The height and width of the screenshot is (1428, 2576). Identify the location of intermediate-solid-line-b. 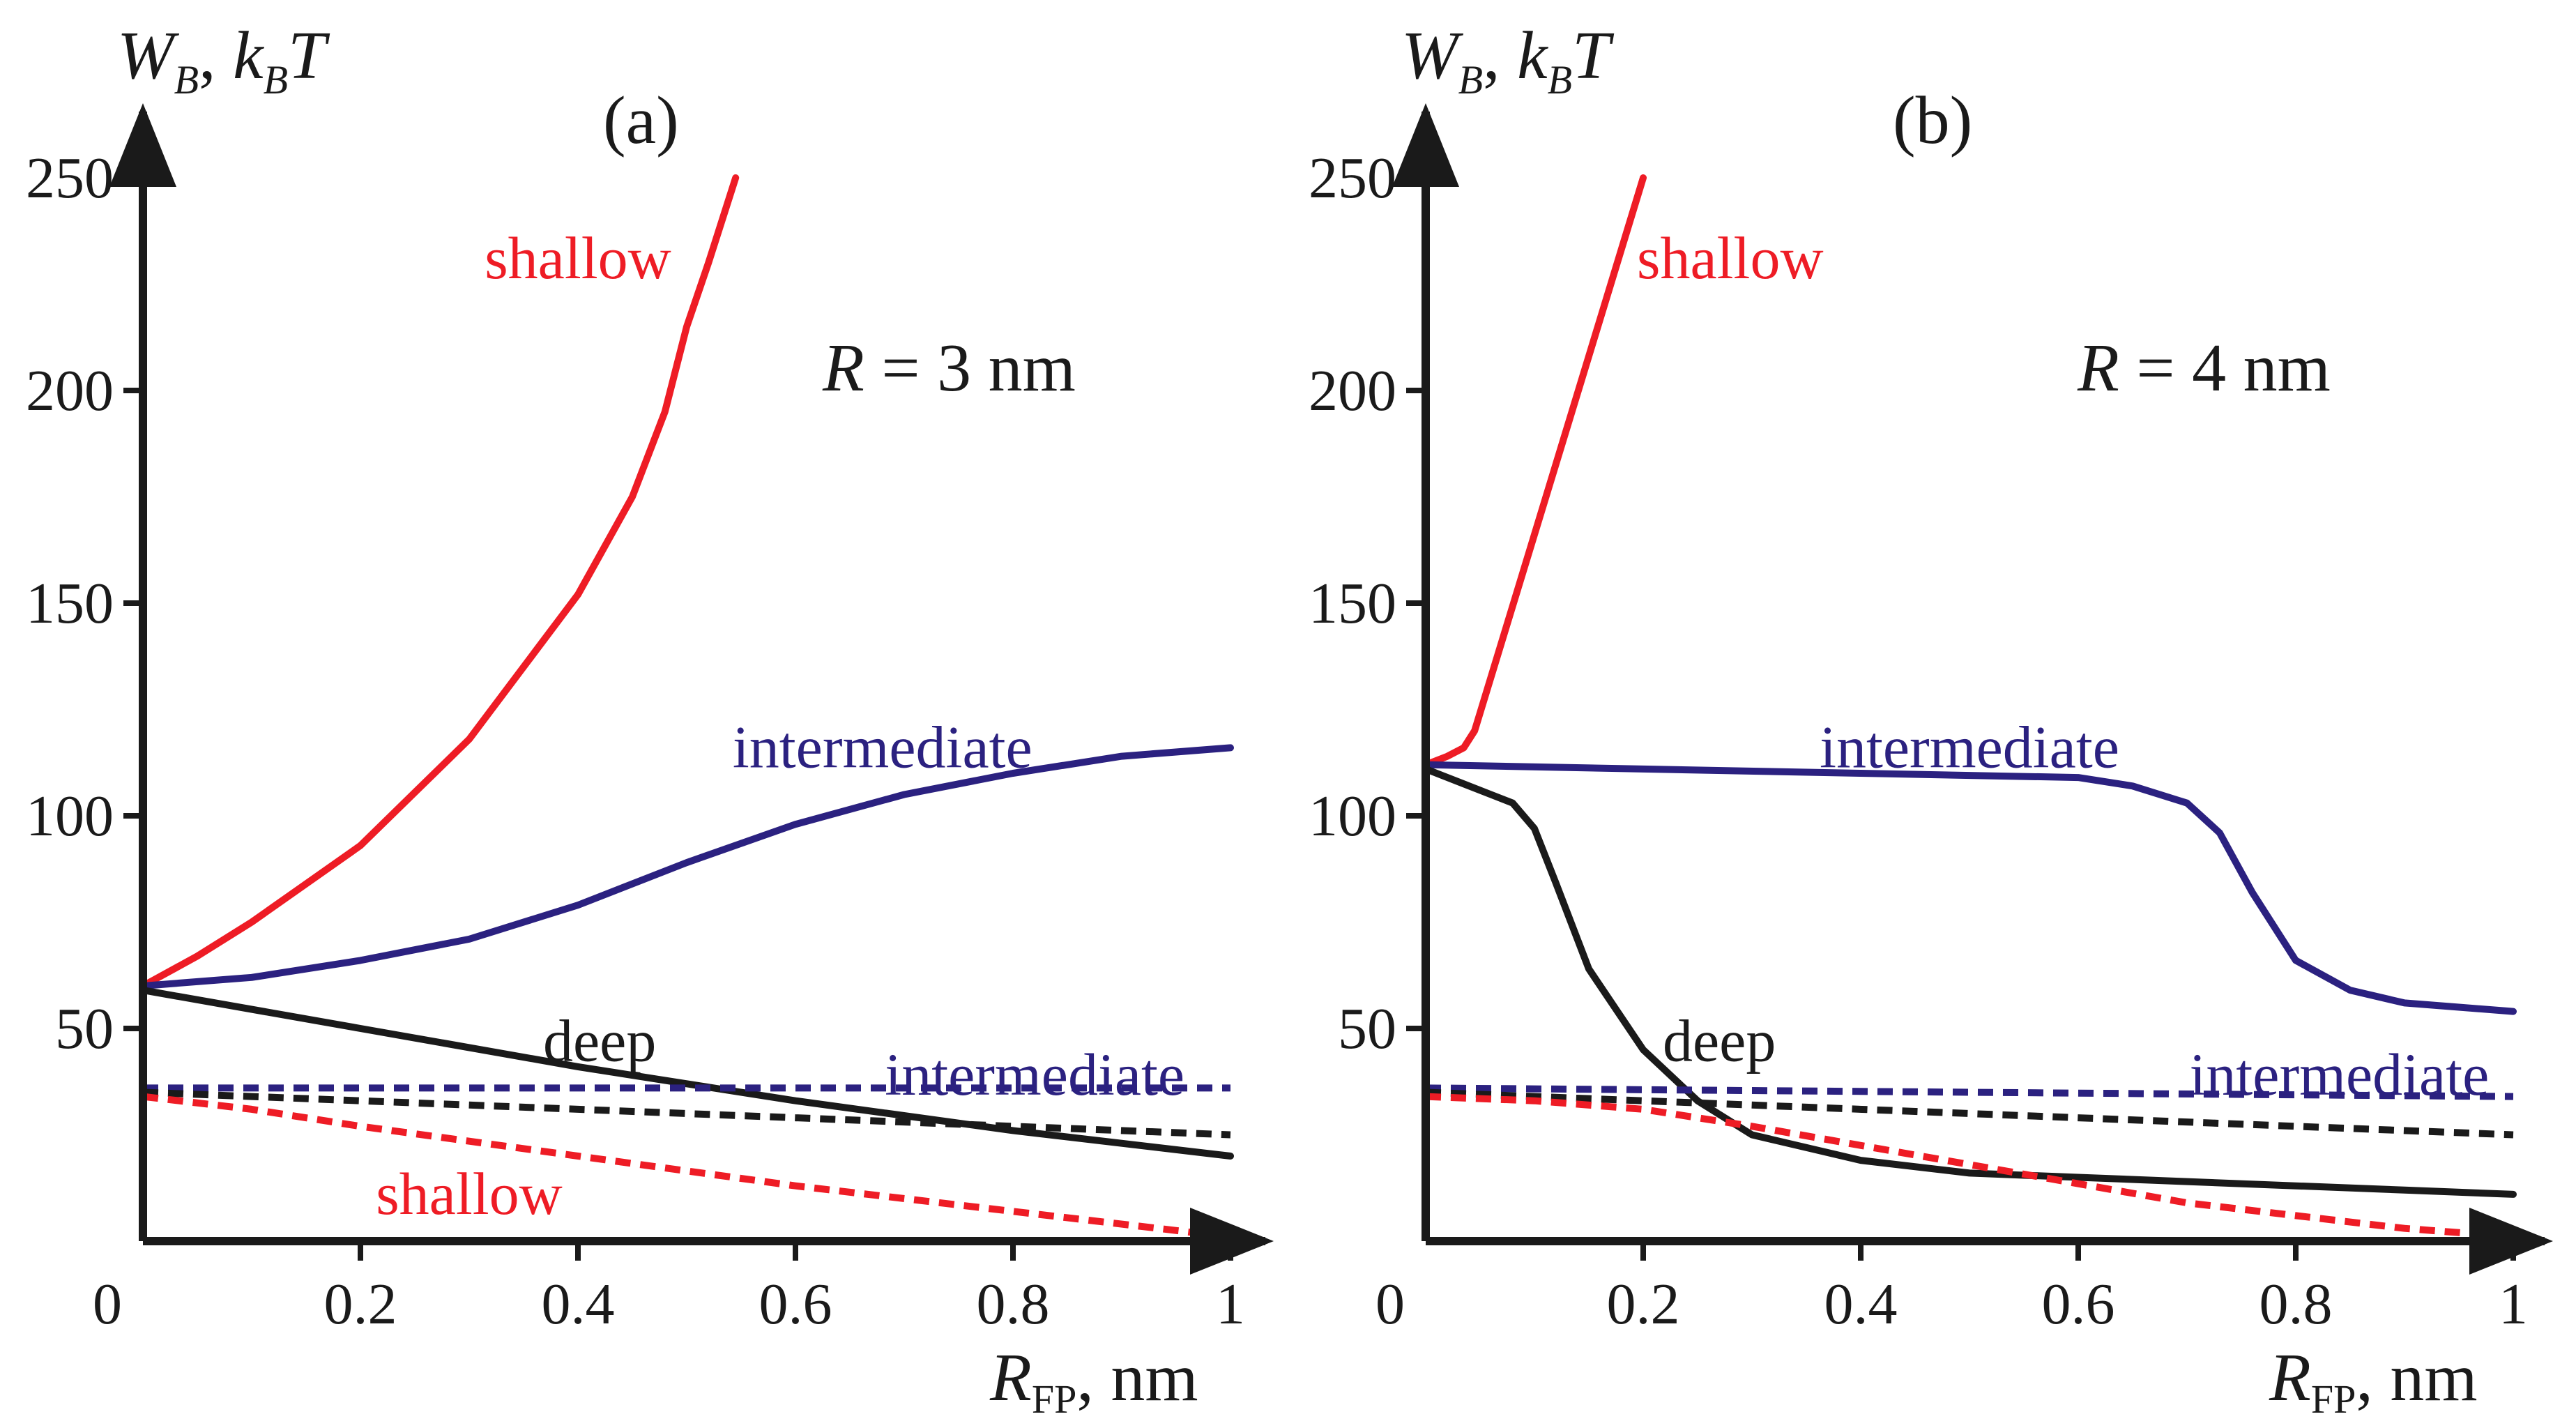
(1969, 888).